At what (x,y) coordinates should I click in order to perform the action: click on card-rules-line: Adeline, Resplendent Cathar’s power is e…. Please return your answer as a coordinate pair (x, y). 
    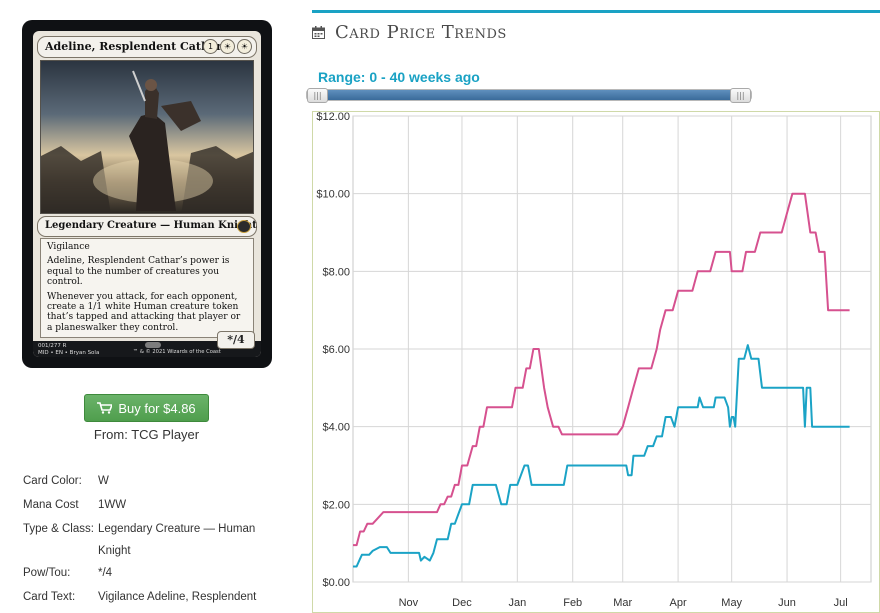
    Looking at the image, I should click on (138, 272).